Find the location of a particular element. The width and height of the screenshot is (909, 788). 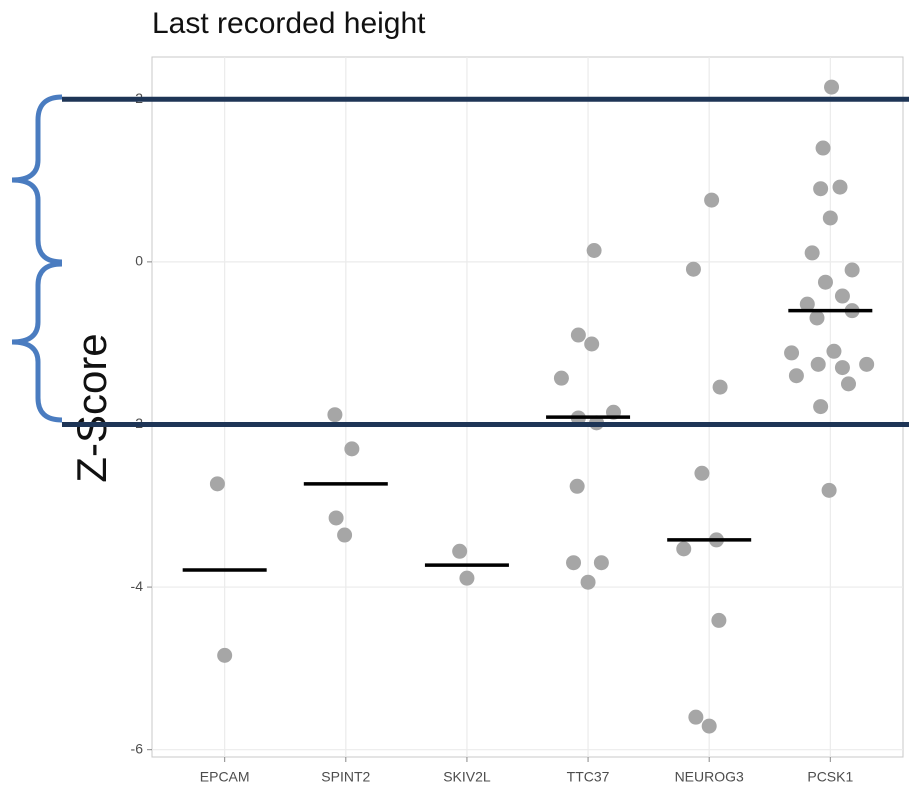

x-tick-label: SKIV2L is located at coordinates (467, 777).